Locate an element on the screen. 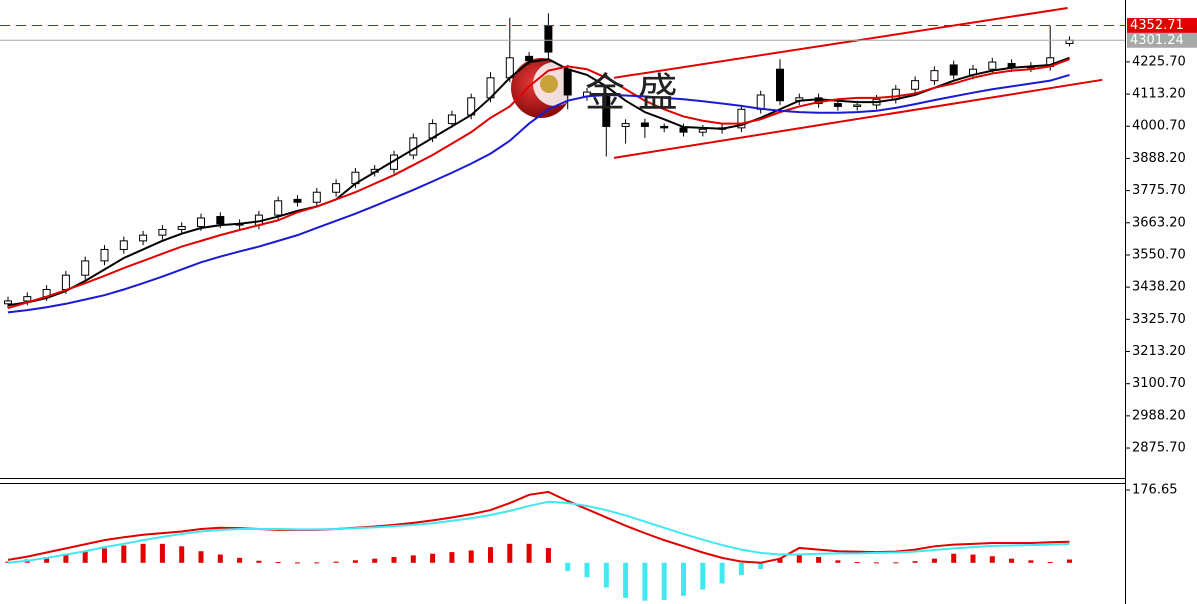 Image resolution: width=1197 pixels, height=604 pixels. y-tick-label: 3100.70 is located at coordinates (1159, 383).